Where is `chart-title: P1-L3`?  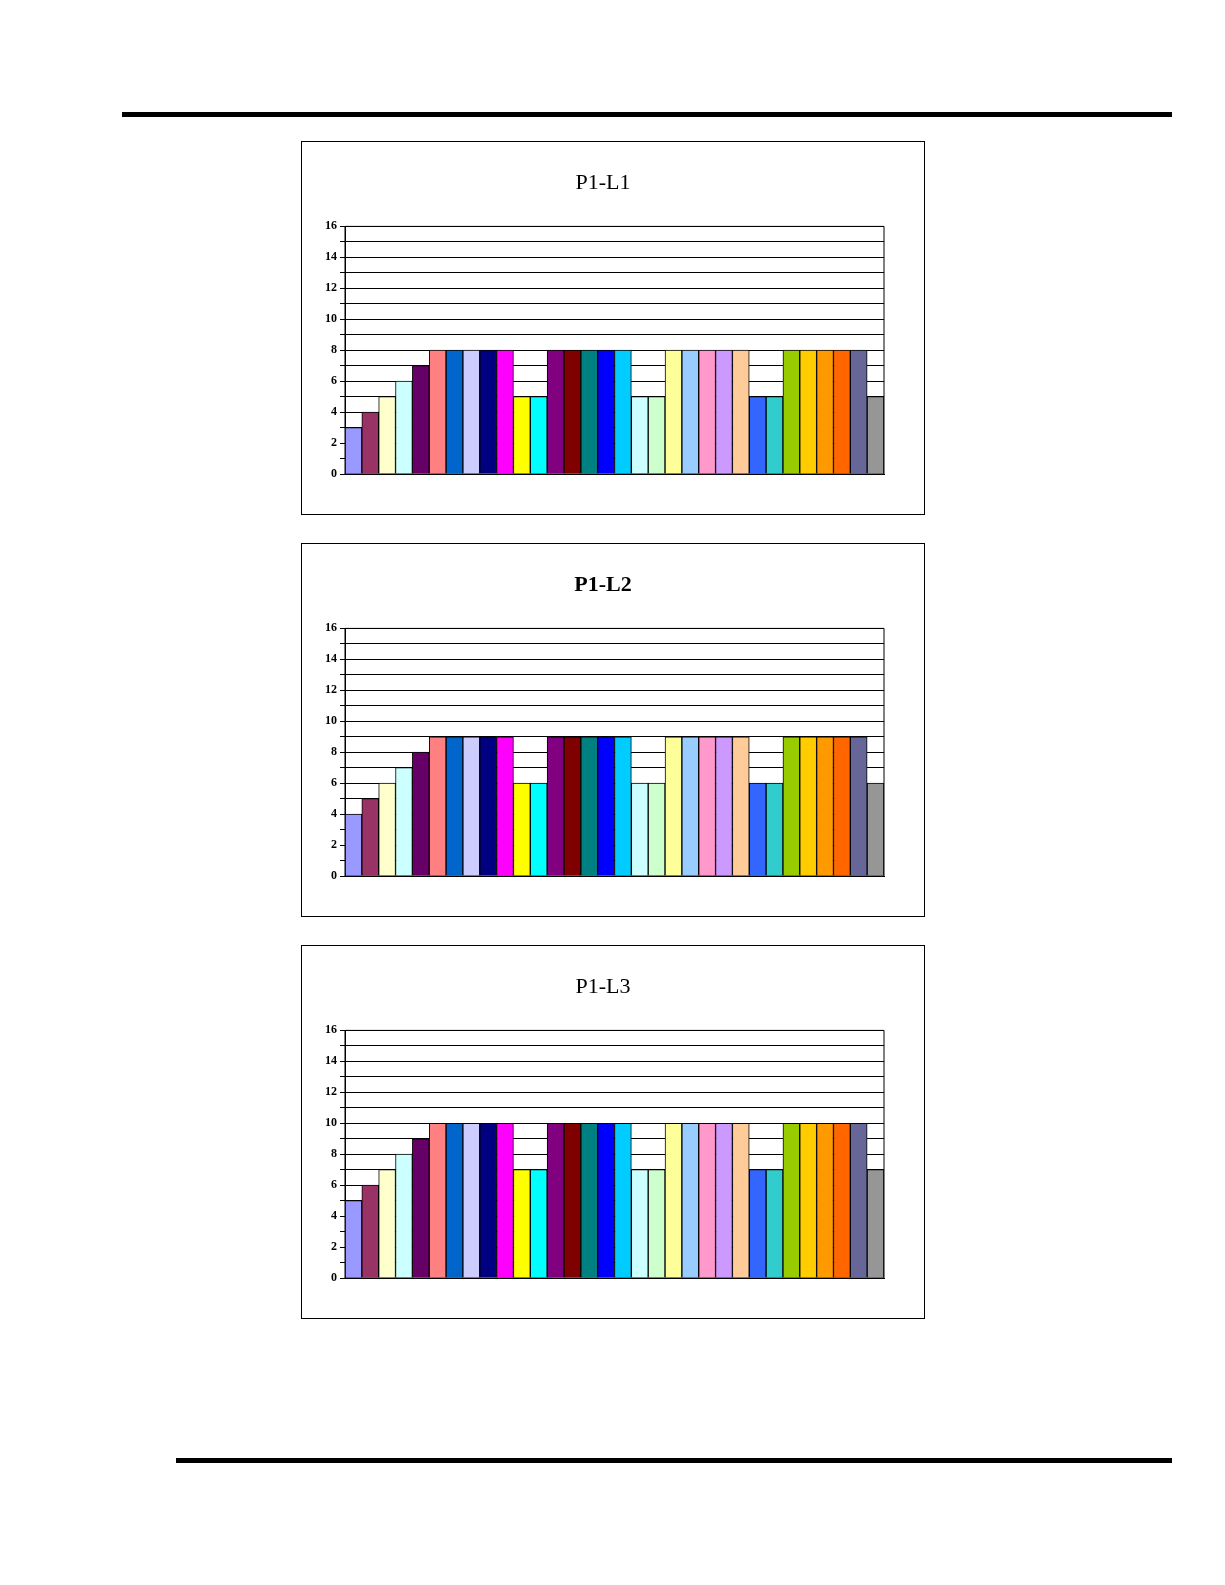
chart-title: P1-L3 is located at coordinates (602, 985).